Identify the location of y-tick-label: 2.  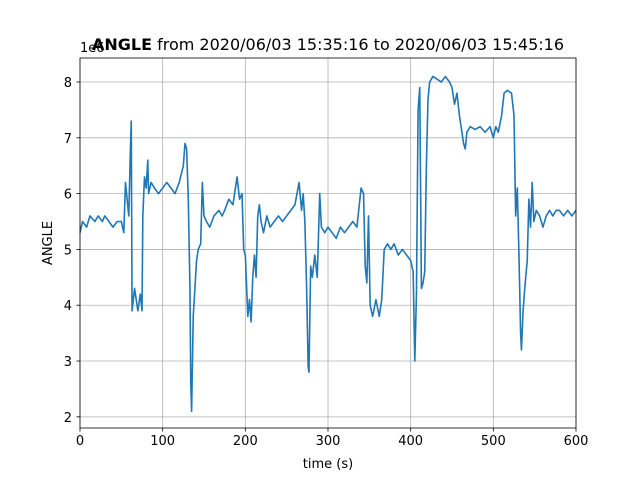
(68, 418).